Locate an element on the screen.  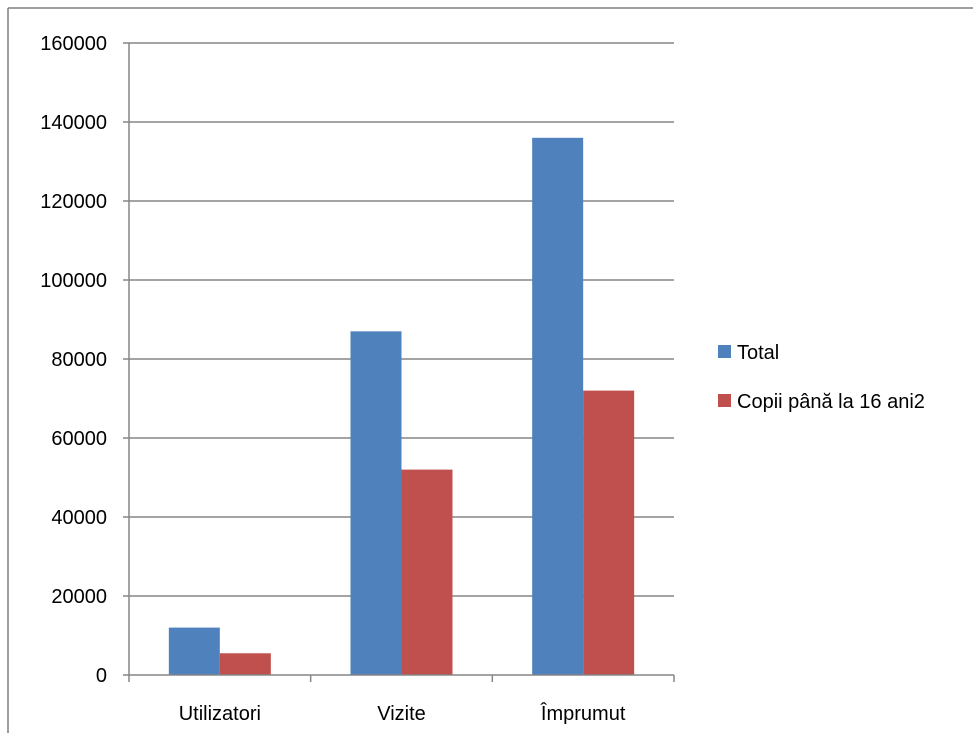
legend-label-total: Total is located at coordinates (758, 353).